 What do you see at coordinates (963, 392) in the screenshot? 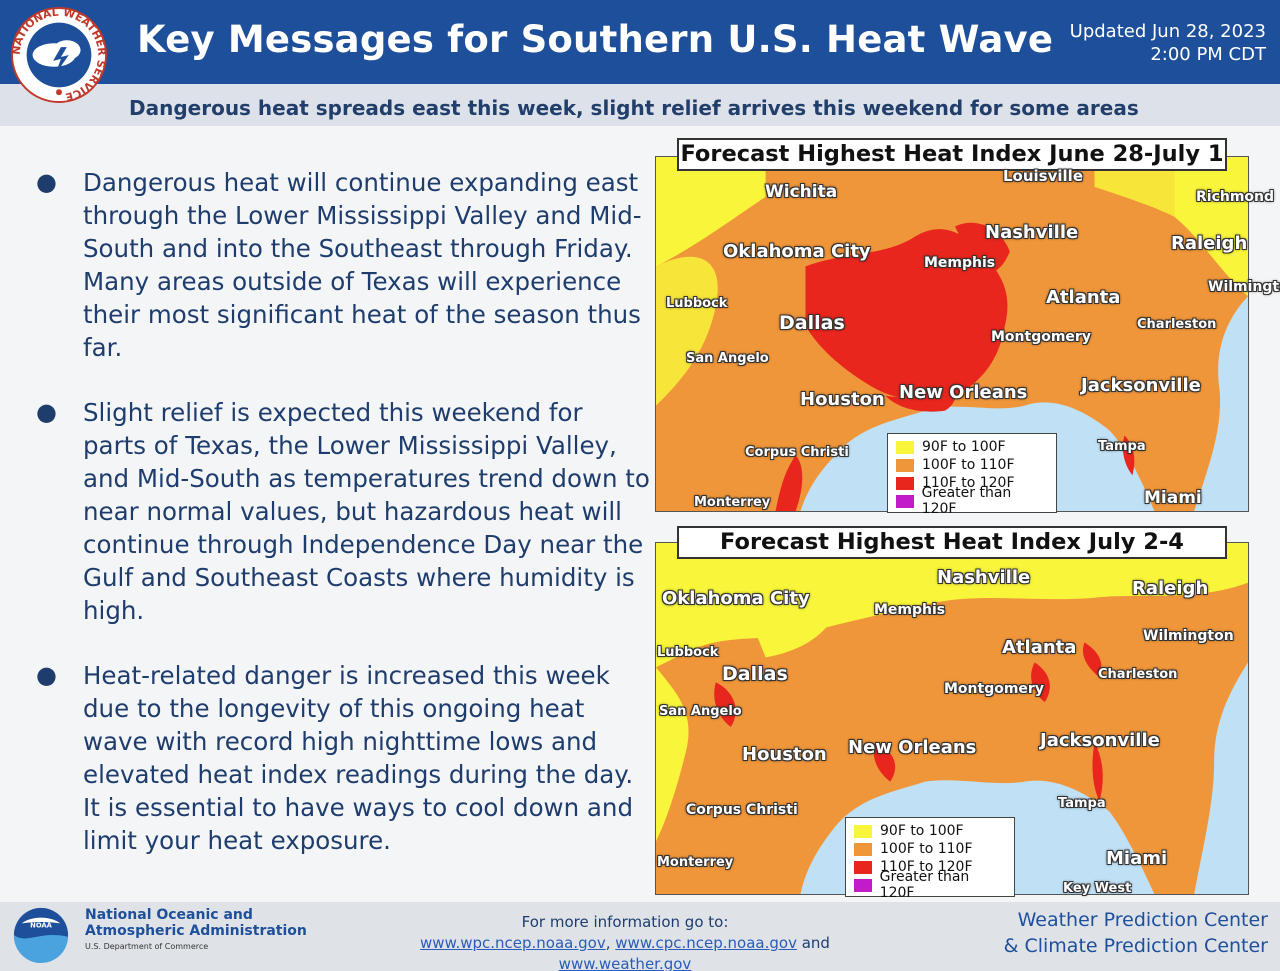
I see `map1-city-new-orleans: New Orleans` at bounding box center [963, 392].